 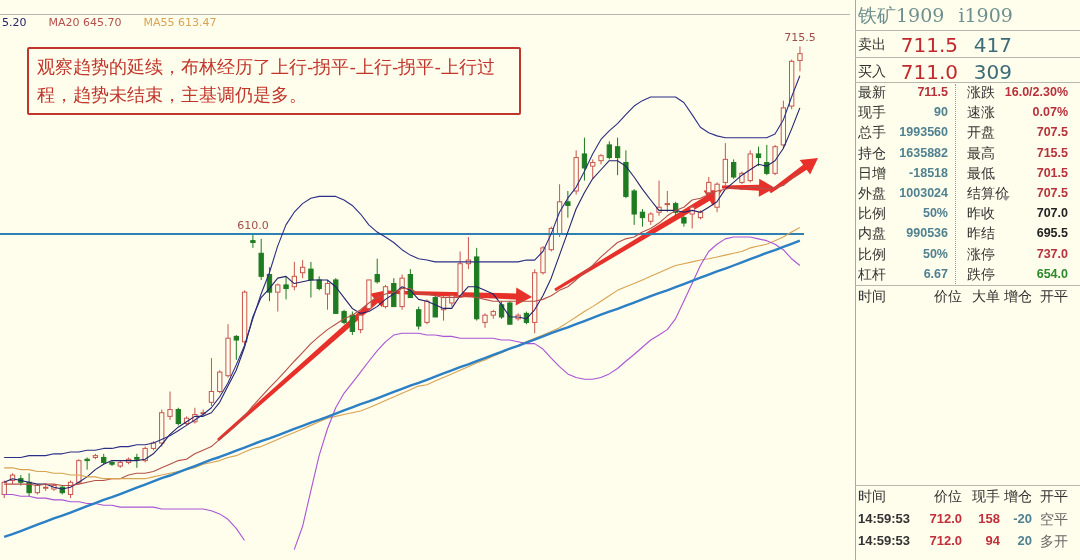 What do you see at coordinates (14, 22) in the screenshot?
I see `text: 5.20` at bounding box center [14, 22].